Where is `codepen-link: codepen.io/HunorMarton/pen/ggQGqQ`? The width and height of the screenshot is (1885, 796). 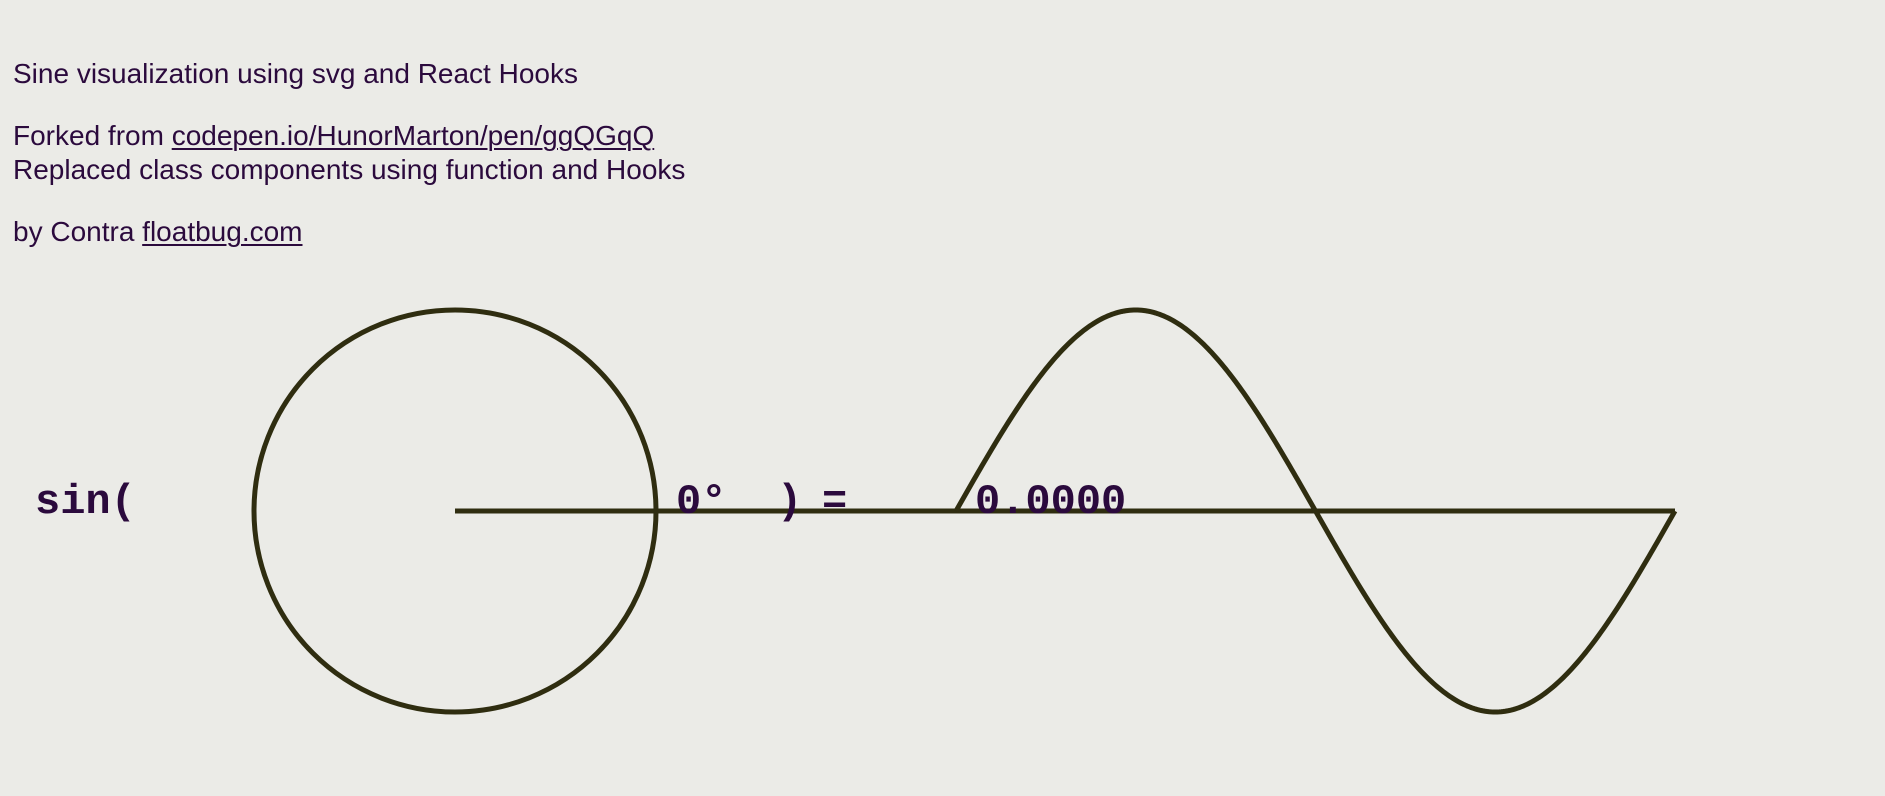 codepen-link: codepen.io/HunorMarton/pen/ggQGqQ is located at coordinates (413, 135).